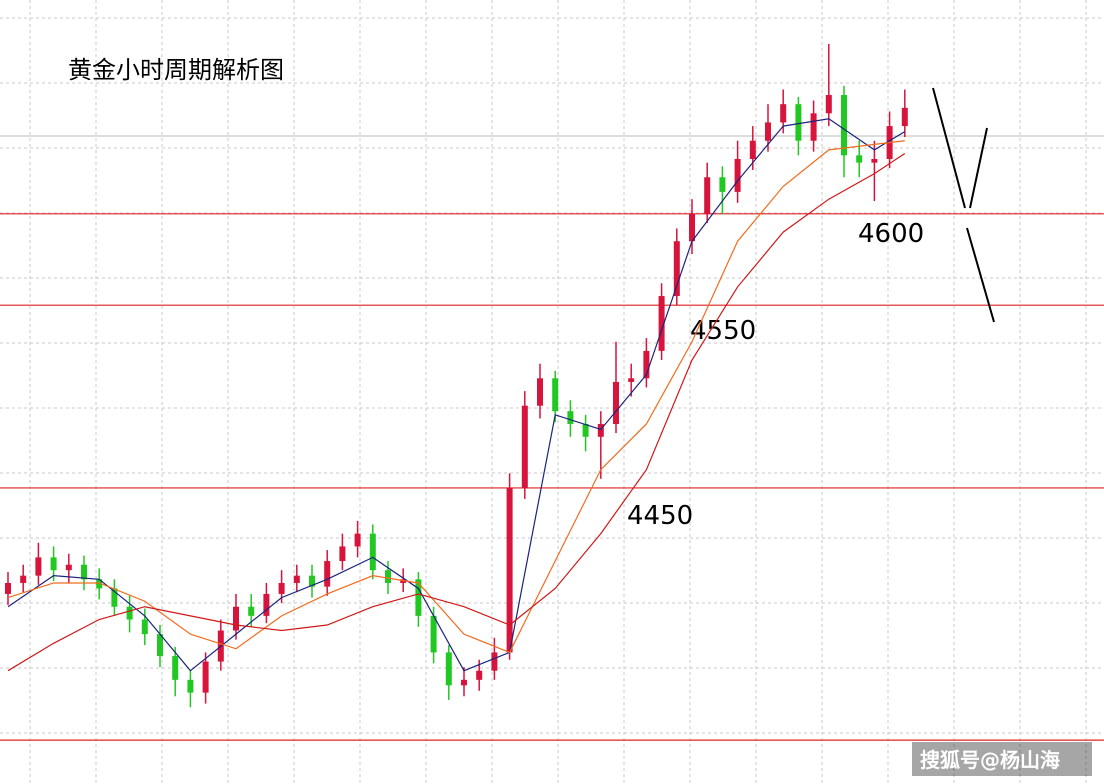  What do you see at coordinates (660, 516) in the screenshot?
I see `level-label: 4450` at bounding box center [660, 516].